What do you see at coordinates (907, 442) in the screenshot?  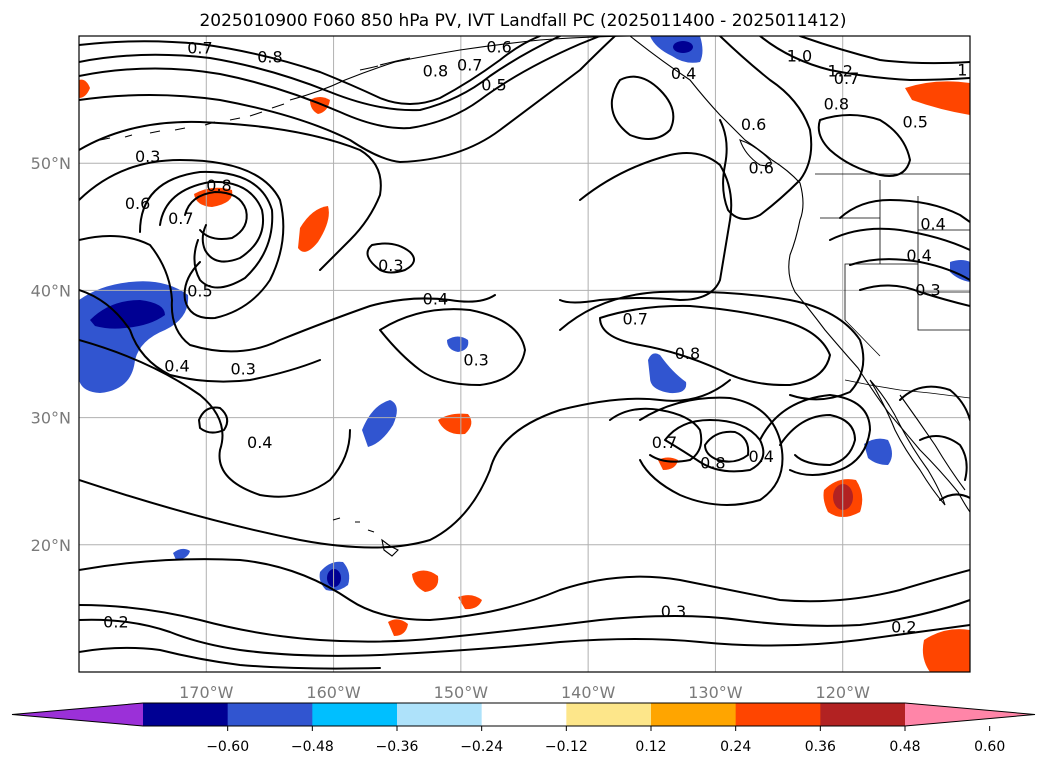 I see `coastline-baja` at bounding box center [907, 442].